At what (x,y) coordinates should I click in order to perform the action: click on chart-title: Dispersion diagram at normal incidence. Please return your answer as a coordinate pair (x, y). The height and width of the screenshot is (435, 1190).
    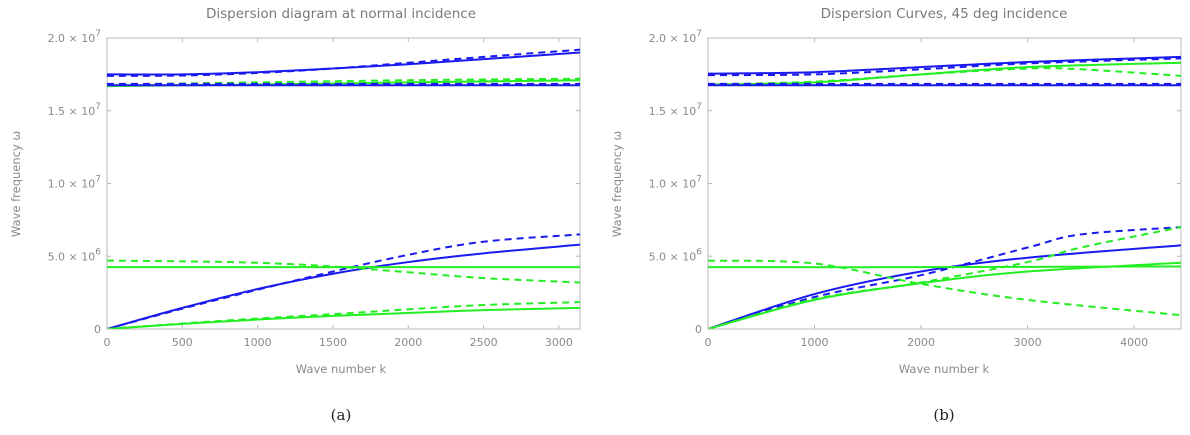
    Looking at the image, I should click on (341, 14).